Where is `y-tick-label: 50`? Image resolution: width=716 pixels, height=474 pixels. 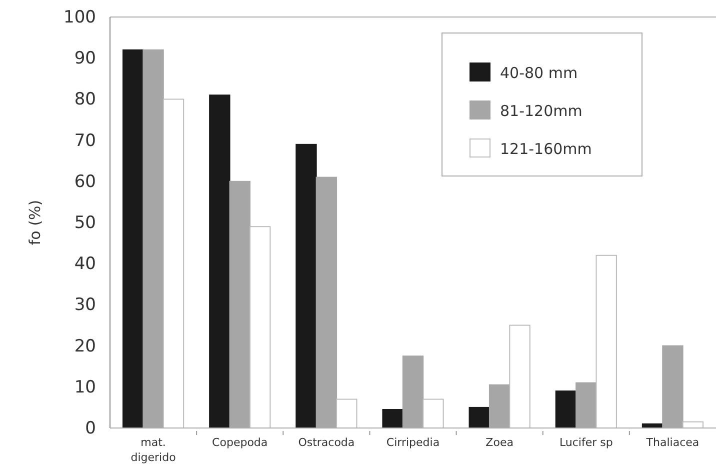 y-tick-label: 50 is located at coordinates (85, 222).